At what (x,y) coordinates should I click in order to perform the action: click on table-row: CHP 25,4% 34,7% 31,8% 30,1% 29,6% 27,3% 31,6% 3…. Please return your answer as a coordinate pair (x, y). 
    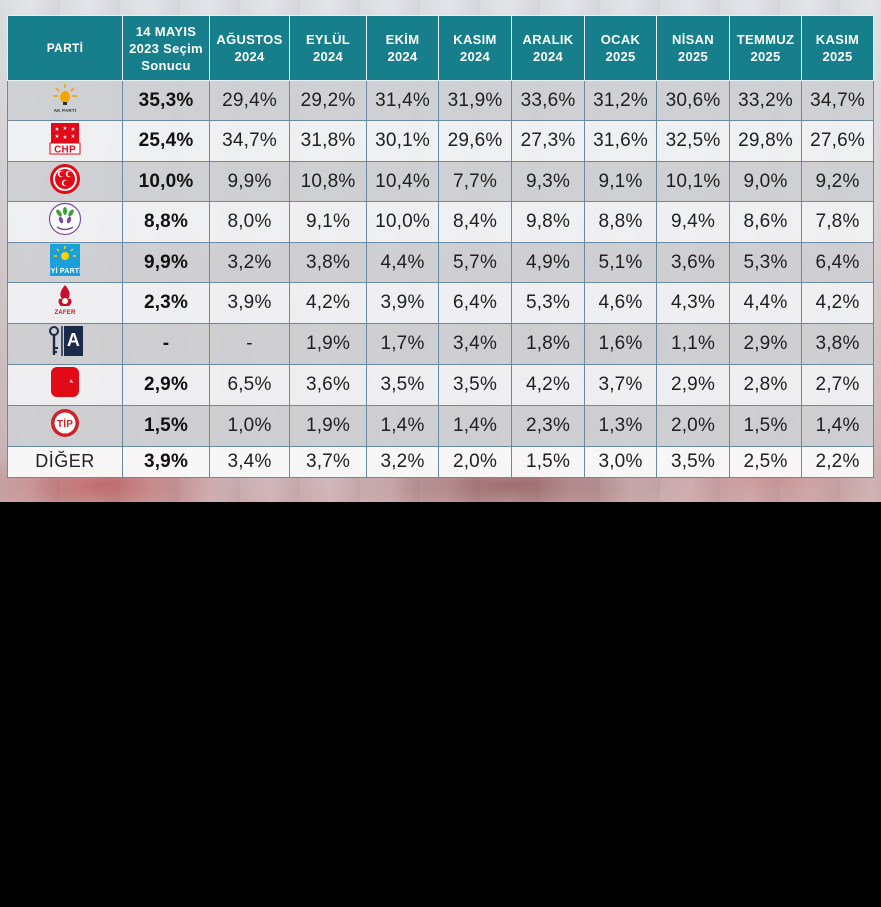
    Looking at the image, I should click on (440, 141).